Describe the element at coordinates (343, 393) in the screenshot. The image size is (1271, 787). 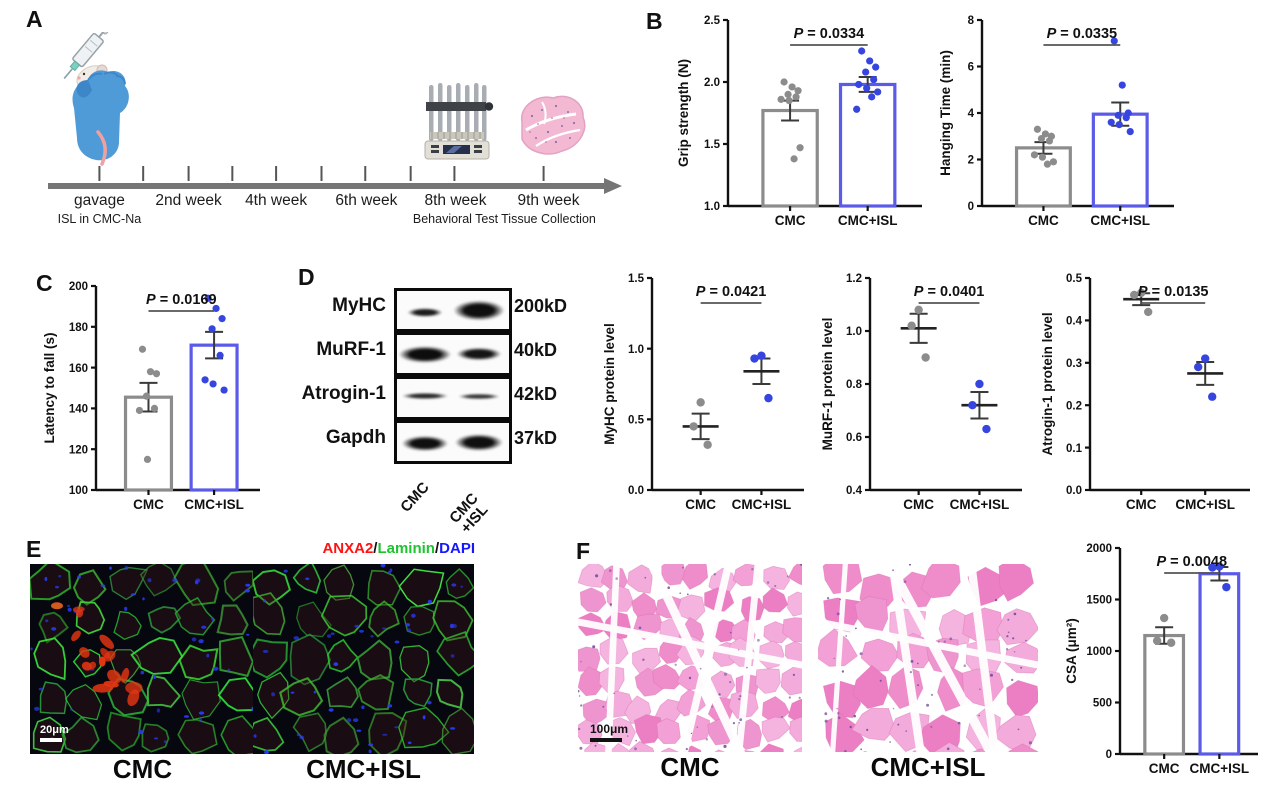
I see `blot-protein-label: Atrogin-1` at that location.